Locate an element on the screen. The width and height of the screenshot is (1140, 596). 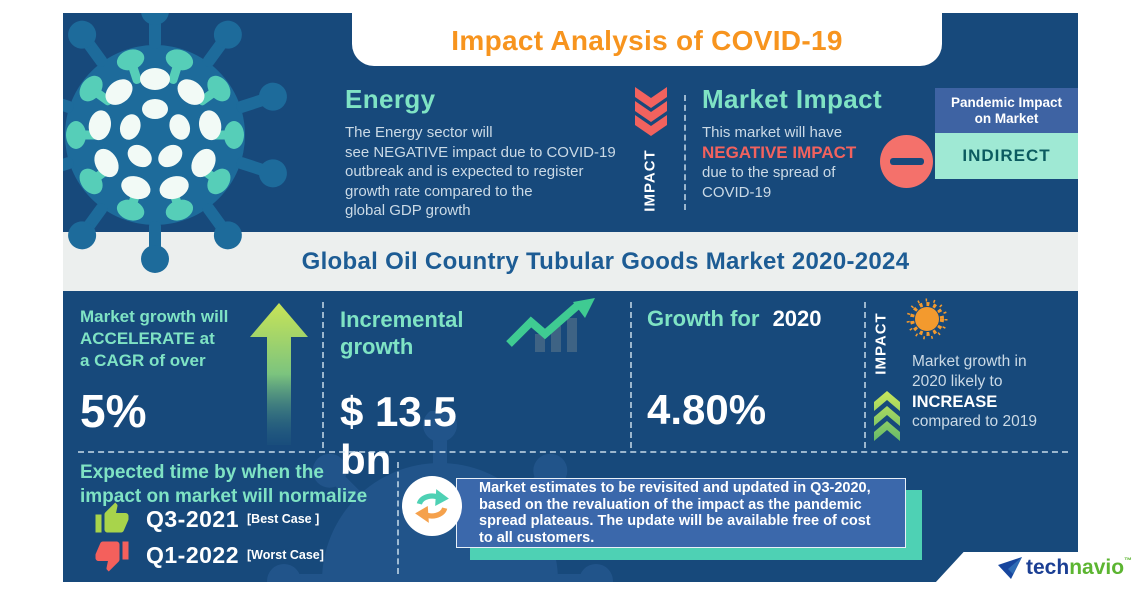
banner-title: Impact Analysis of COVID-19 is located at coordinates (647, 40).